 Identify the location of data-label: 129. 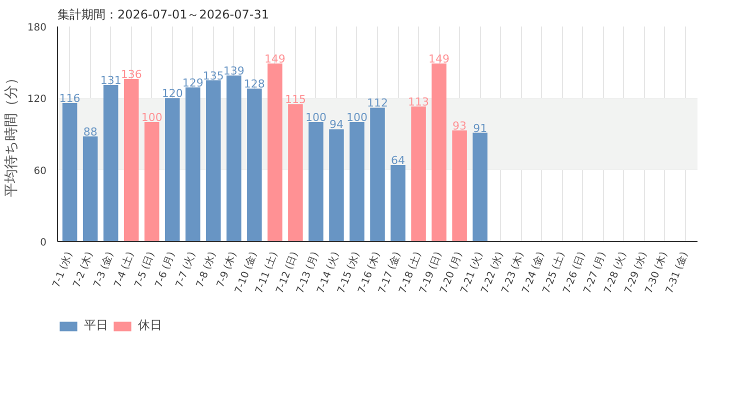
(193, 83).